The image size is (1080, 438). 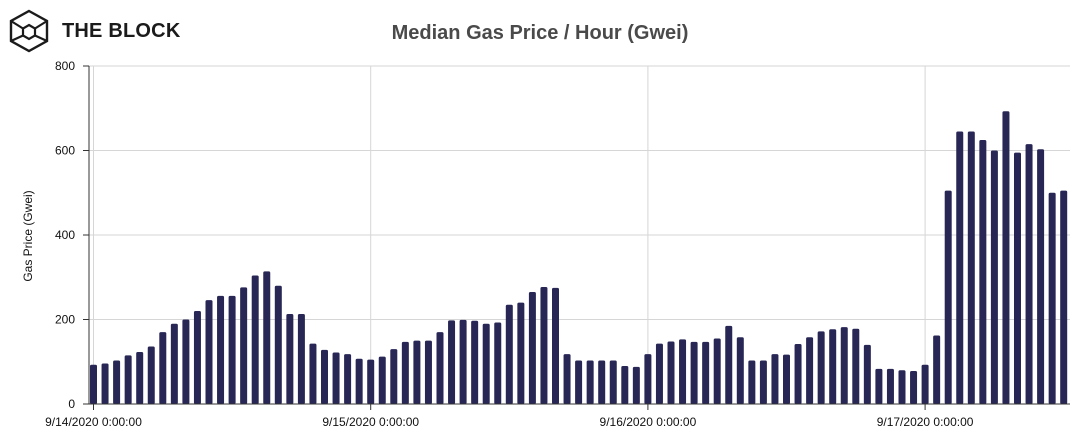 What do you see at coordinates (925, 422) in the screenshot?
I see `x-tick-label: 9/17/2020 0:00:00` at bounding box center [925, 422].